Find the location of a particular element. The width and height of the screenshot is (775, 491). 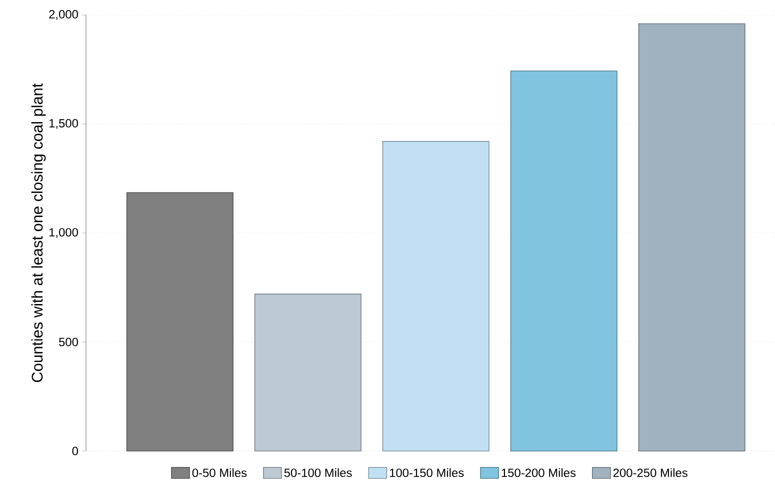

legend-label: 100-150 Miles is located at coordinates (427, 473).